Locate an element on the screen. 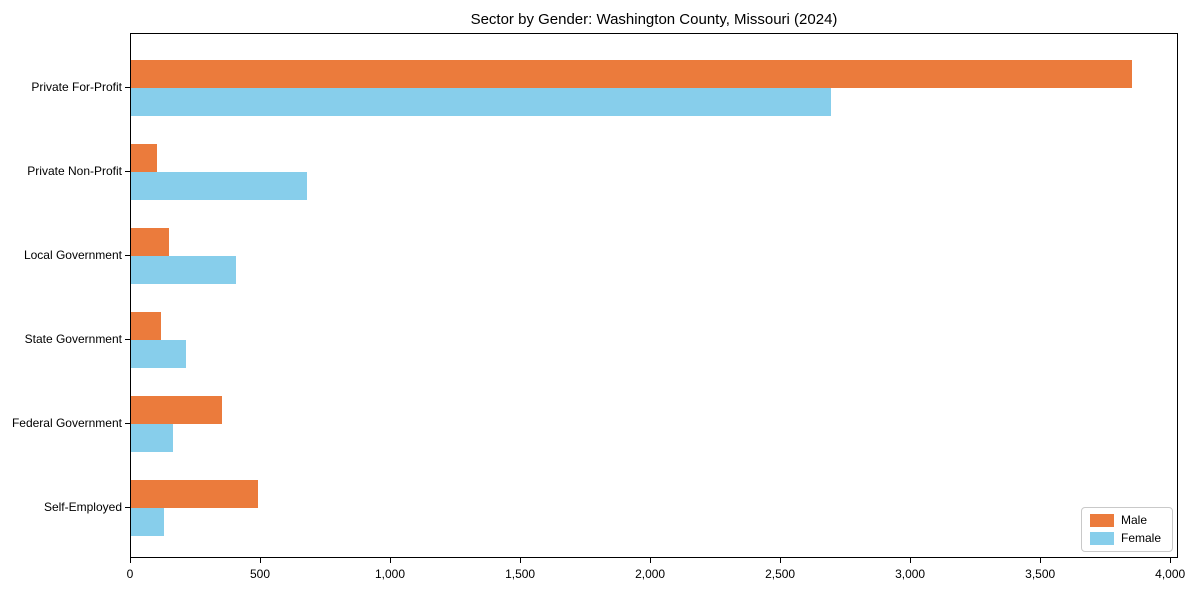  bar-male-state-government is located at coordinates (146, 325).